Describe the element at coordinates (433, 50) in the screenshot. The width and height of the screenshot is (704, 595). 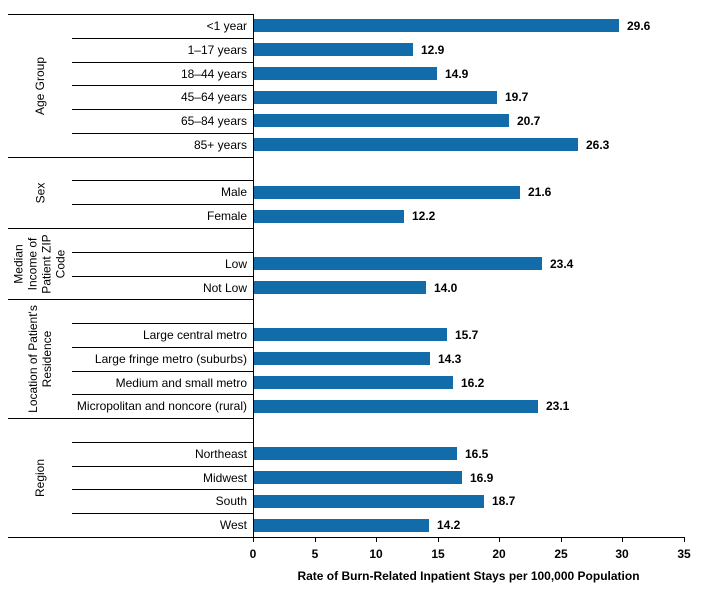
I see `value-label: 12.9` at that location.